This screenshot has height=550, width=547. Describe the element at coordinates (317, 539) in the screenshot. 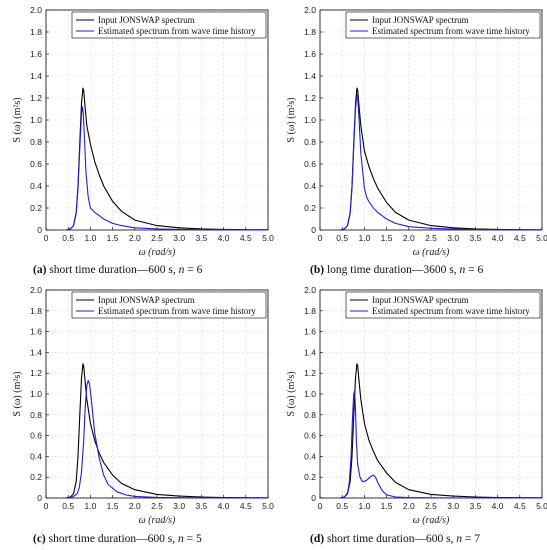

I see `caption-letter: (d)` at that location.